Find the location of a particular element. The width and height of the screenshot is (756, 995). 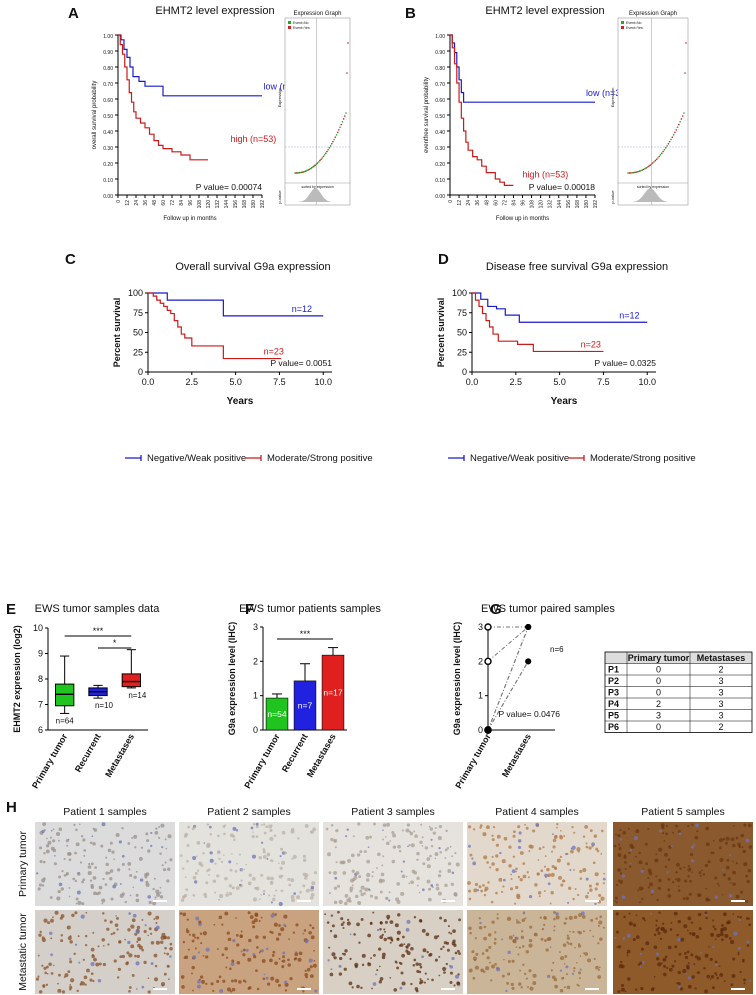

inset-legend-swatch is located at coordinates (622, 27).